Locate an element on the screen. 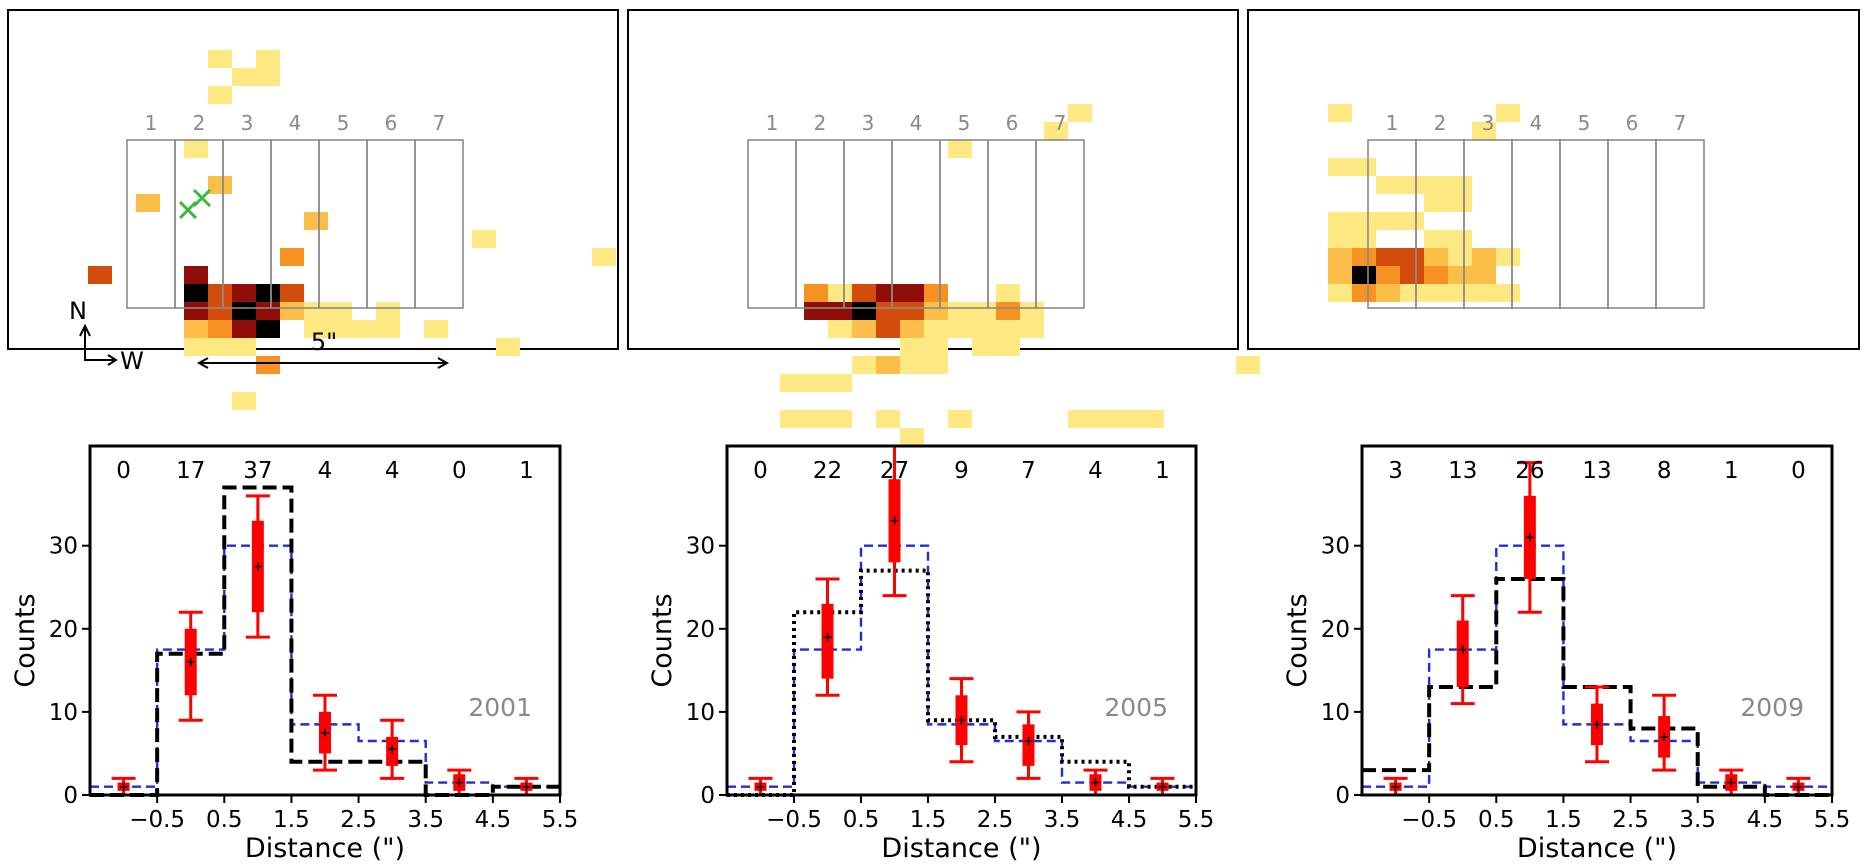 This screenshot has width=1868, height=866. x-axis-label: Distance (") is located at coordinates (325, 848).